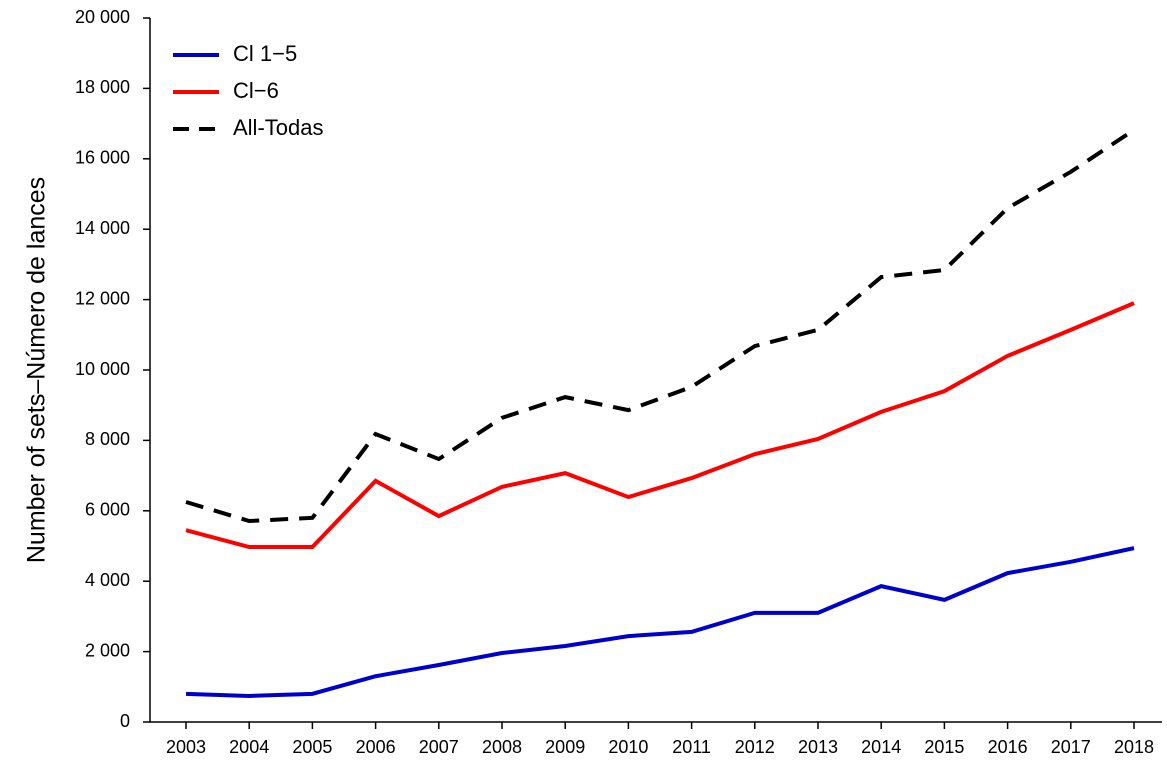 The width and height of the screenshot is (1167, 761). Describe the element at coordinates (1008, 747) in the screenshot. I see `x-tick-label: 2016` at that location.